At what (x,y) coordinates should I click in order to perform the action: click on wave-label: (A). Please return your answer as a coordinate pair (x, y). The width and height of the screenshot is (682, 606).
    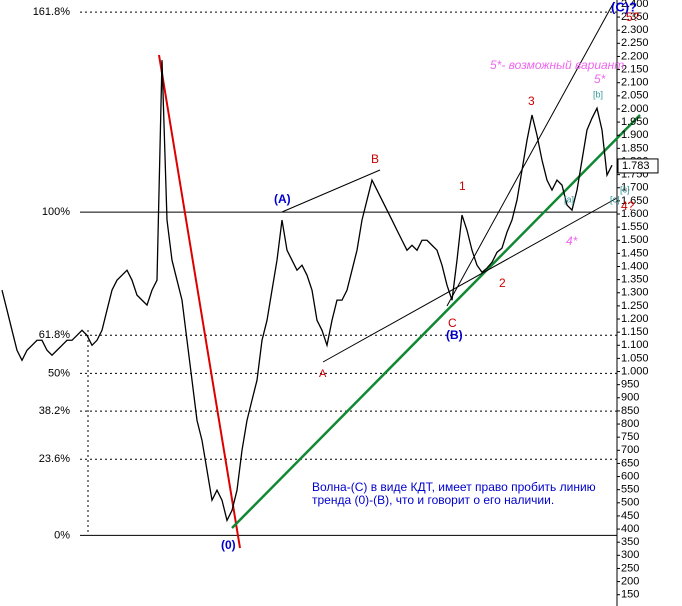
    Looking at the image, I should click on (282, 199).